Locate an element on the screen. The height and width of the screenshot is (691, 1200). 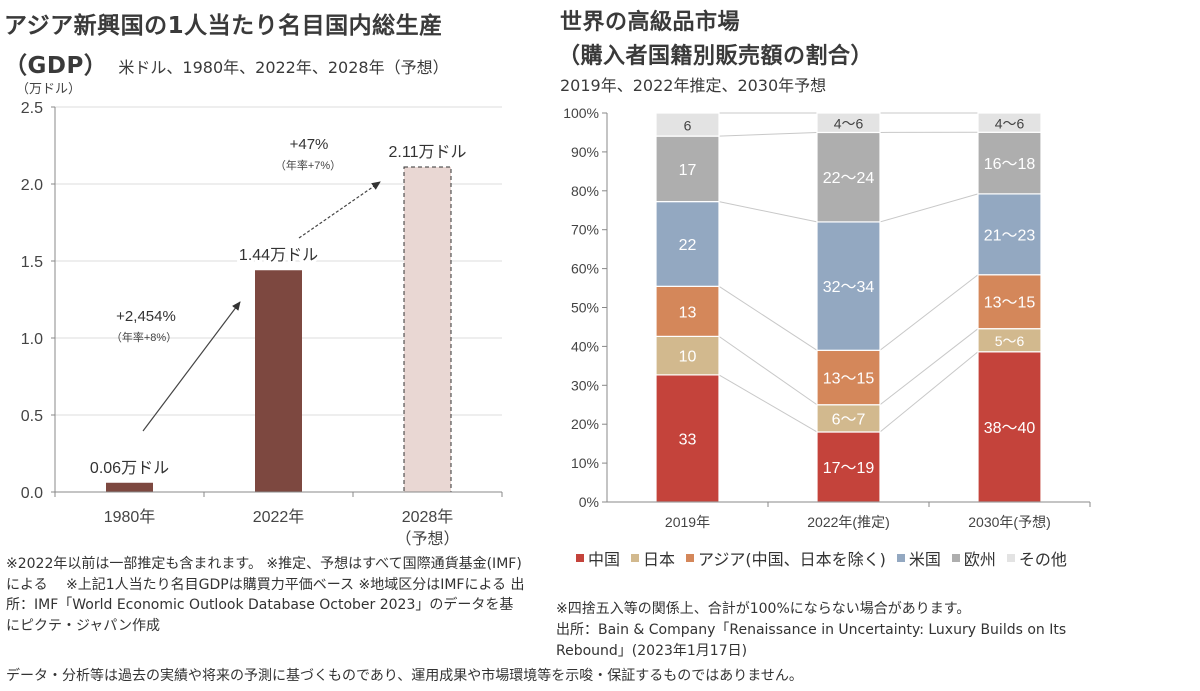
x-tick-label: 2019年 is located at coordinates (687, 522).